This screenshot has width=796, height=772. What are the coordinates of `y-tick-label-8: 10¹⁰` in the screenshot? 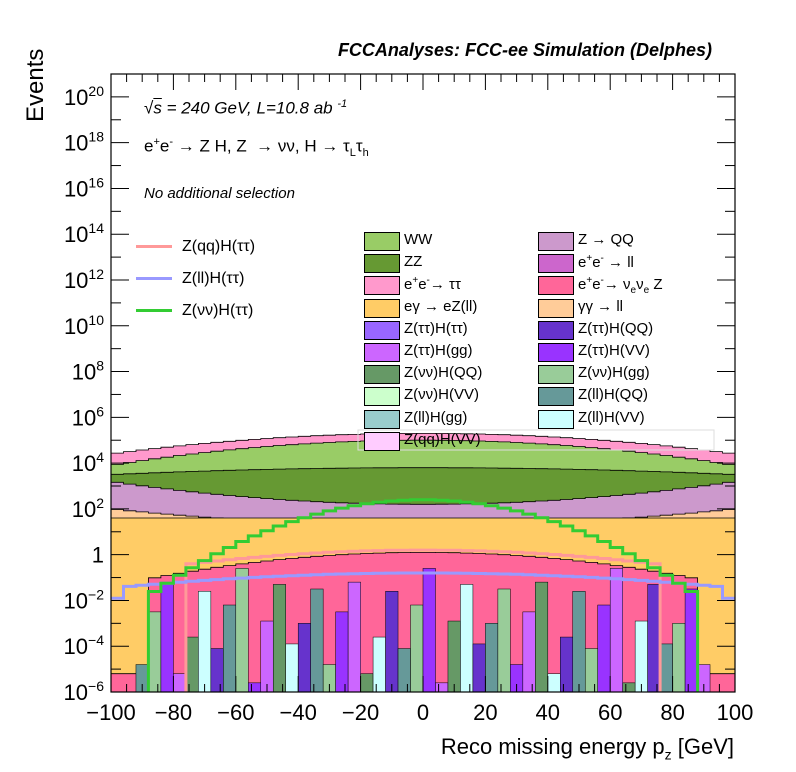 It's located at (84, 325).